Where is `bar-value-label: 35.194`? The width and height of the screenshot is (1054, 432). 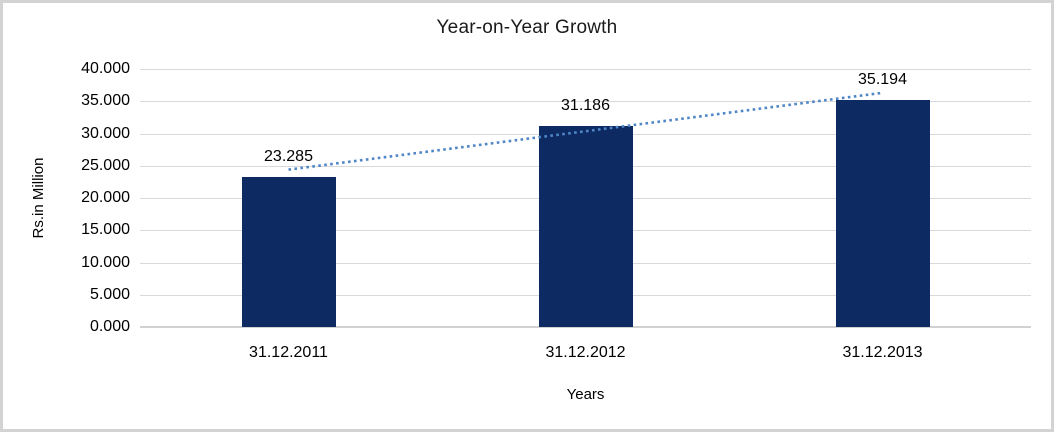
bar-value-label: 35.194 is located at coordinates (882, 79).